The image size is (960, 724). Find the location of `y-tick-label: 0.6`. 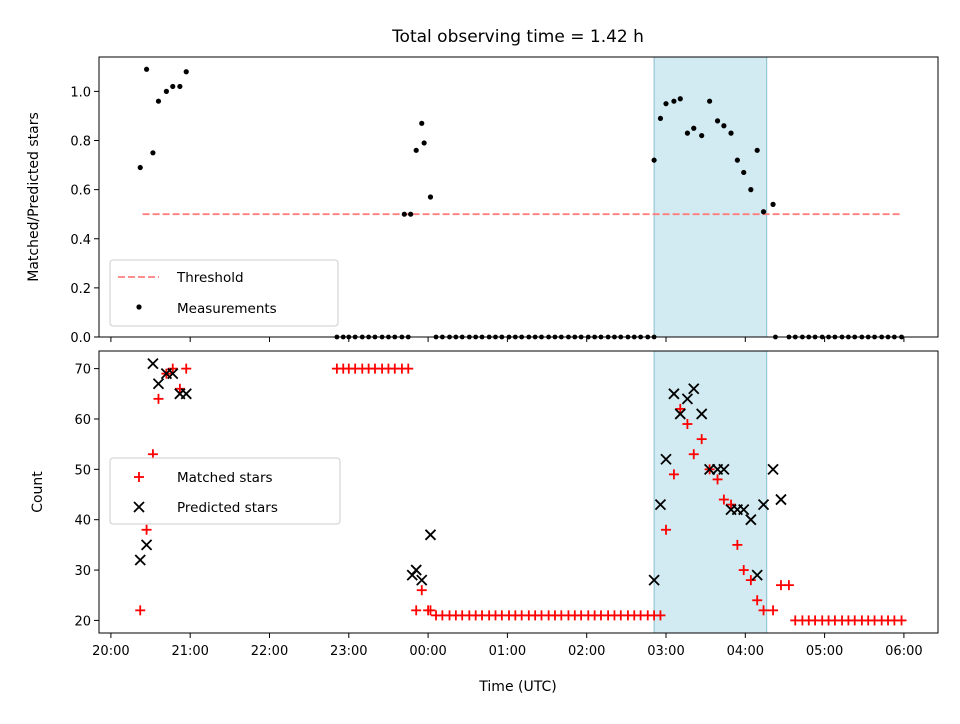

y-tick-label: 0.6 is located at coordinates (80, 191).